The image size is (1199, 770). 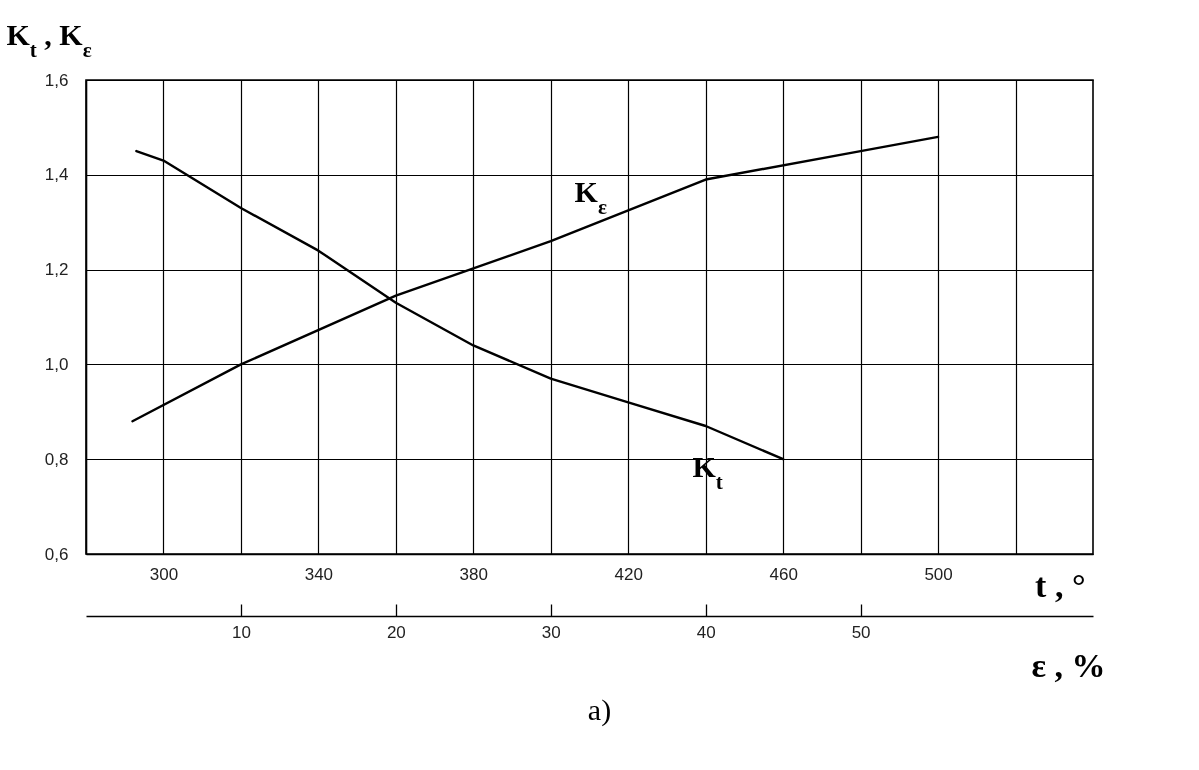 What do you see at coordinates (783, 574) in the screenshot?
I see `x-tick-label: 460` at bounding box center [783, 574].